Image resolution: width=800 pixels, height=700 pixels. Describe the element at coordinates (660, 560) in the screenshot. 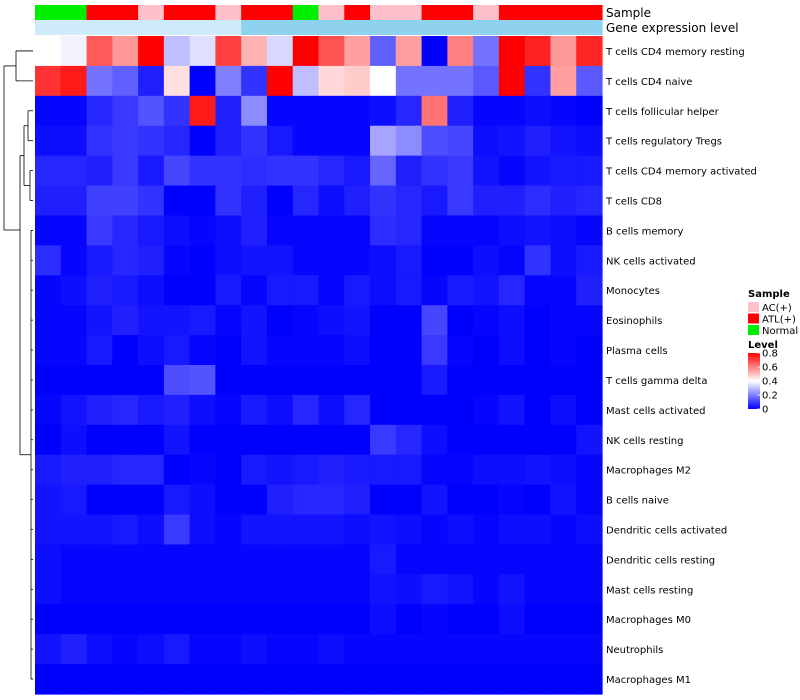

I see `row-label: Dendritic cells resting` at that location.